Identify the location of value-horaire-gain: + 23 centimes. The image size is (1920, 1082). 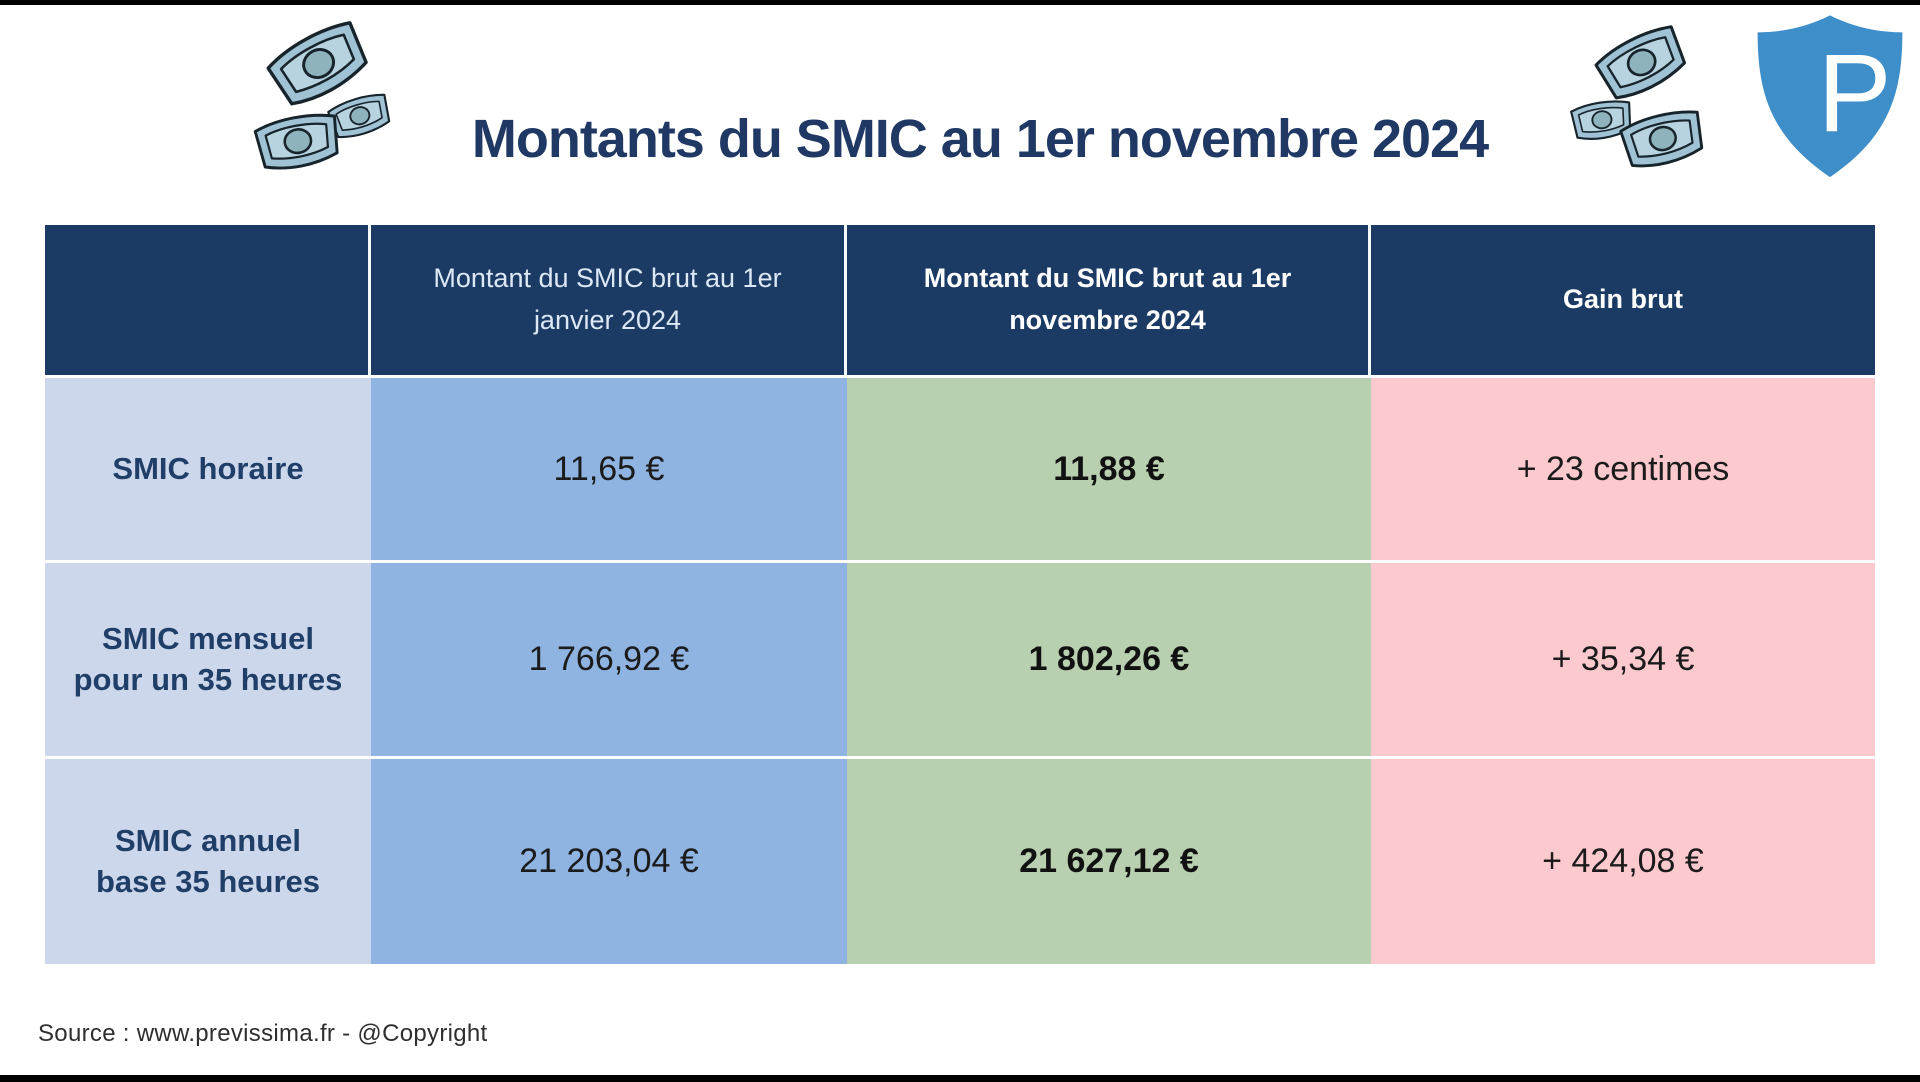
(1623, 469).